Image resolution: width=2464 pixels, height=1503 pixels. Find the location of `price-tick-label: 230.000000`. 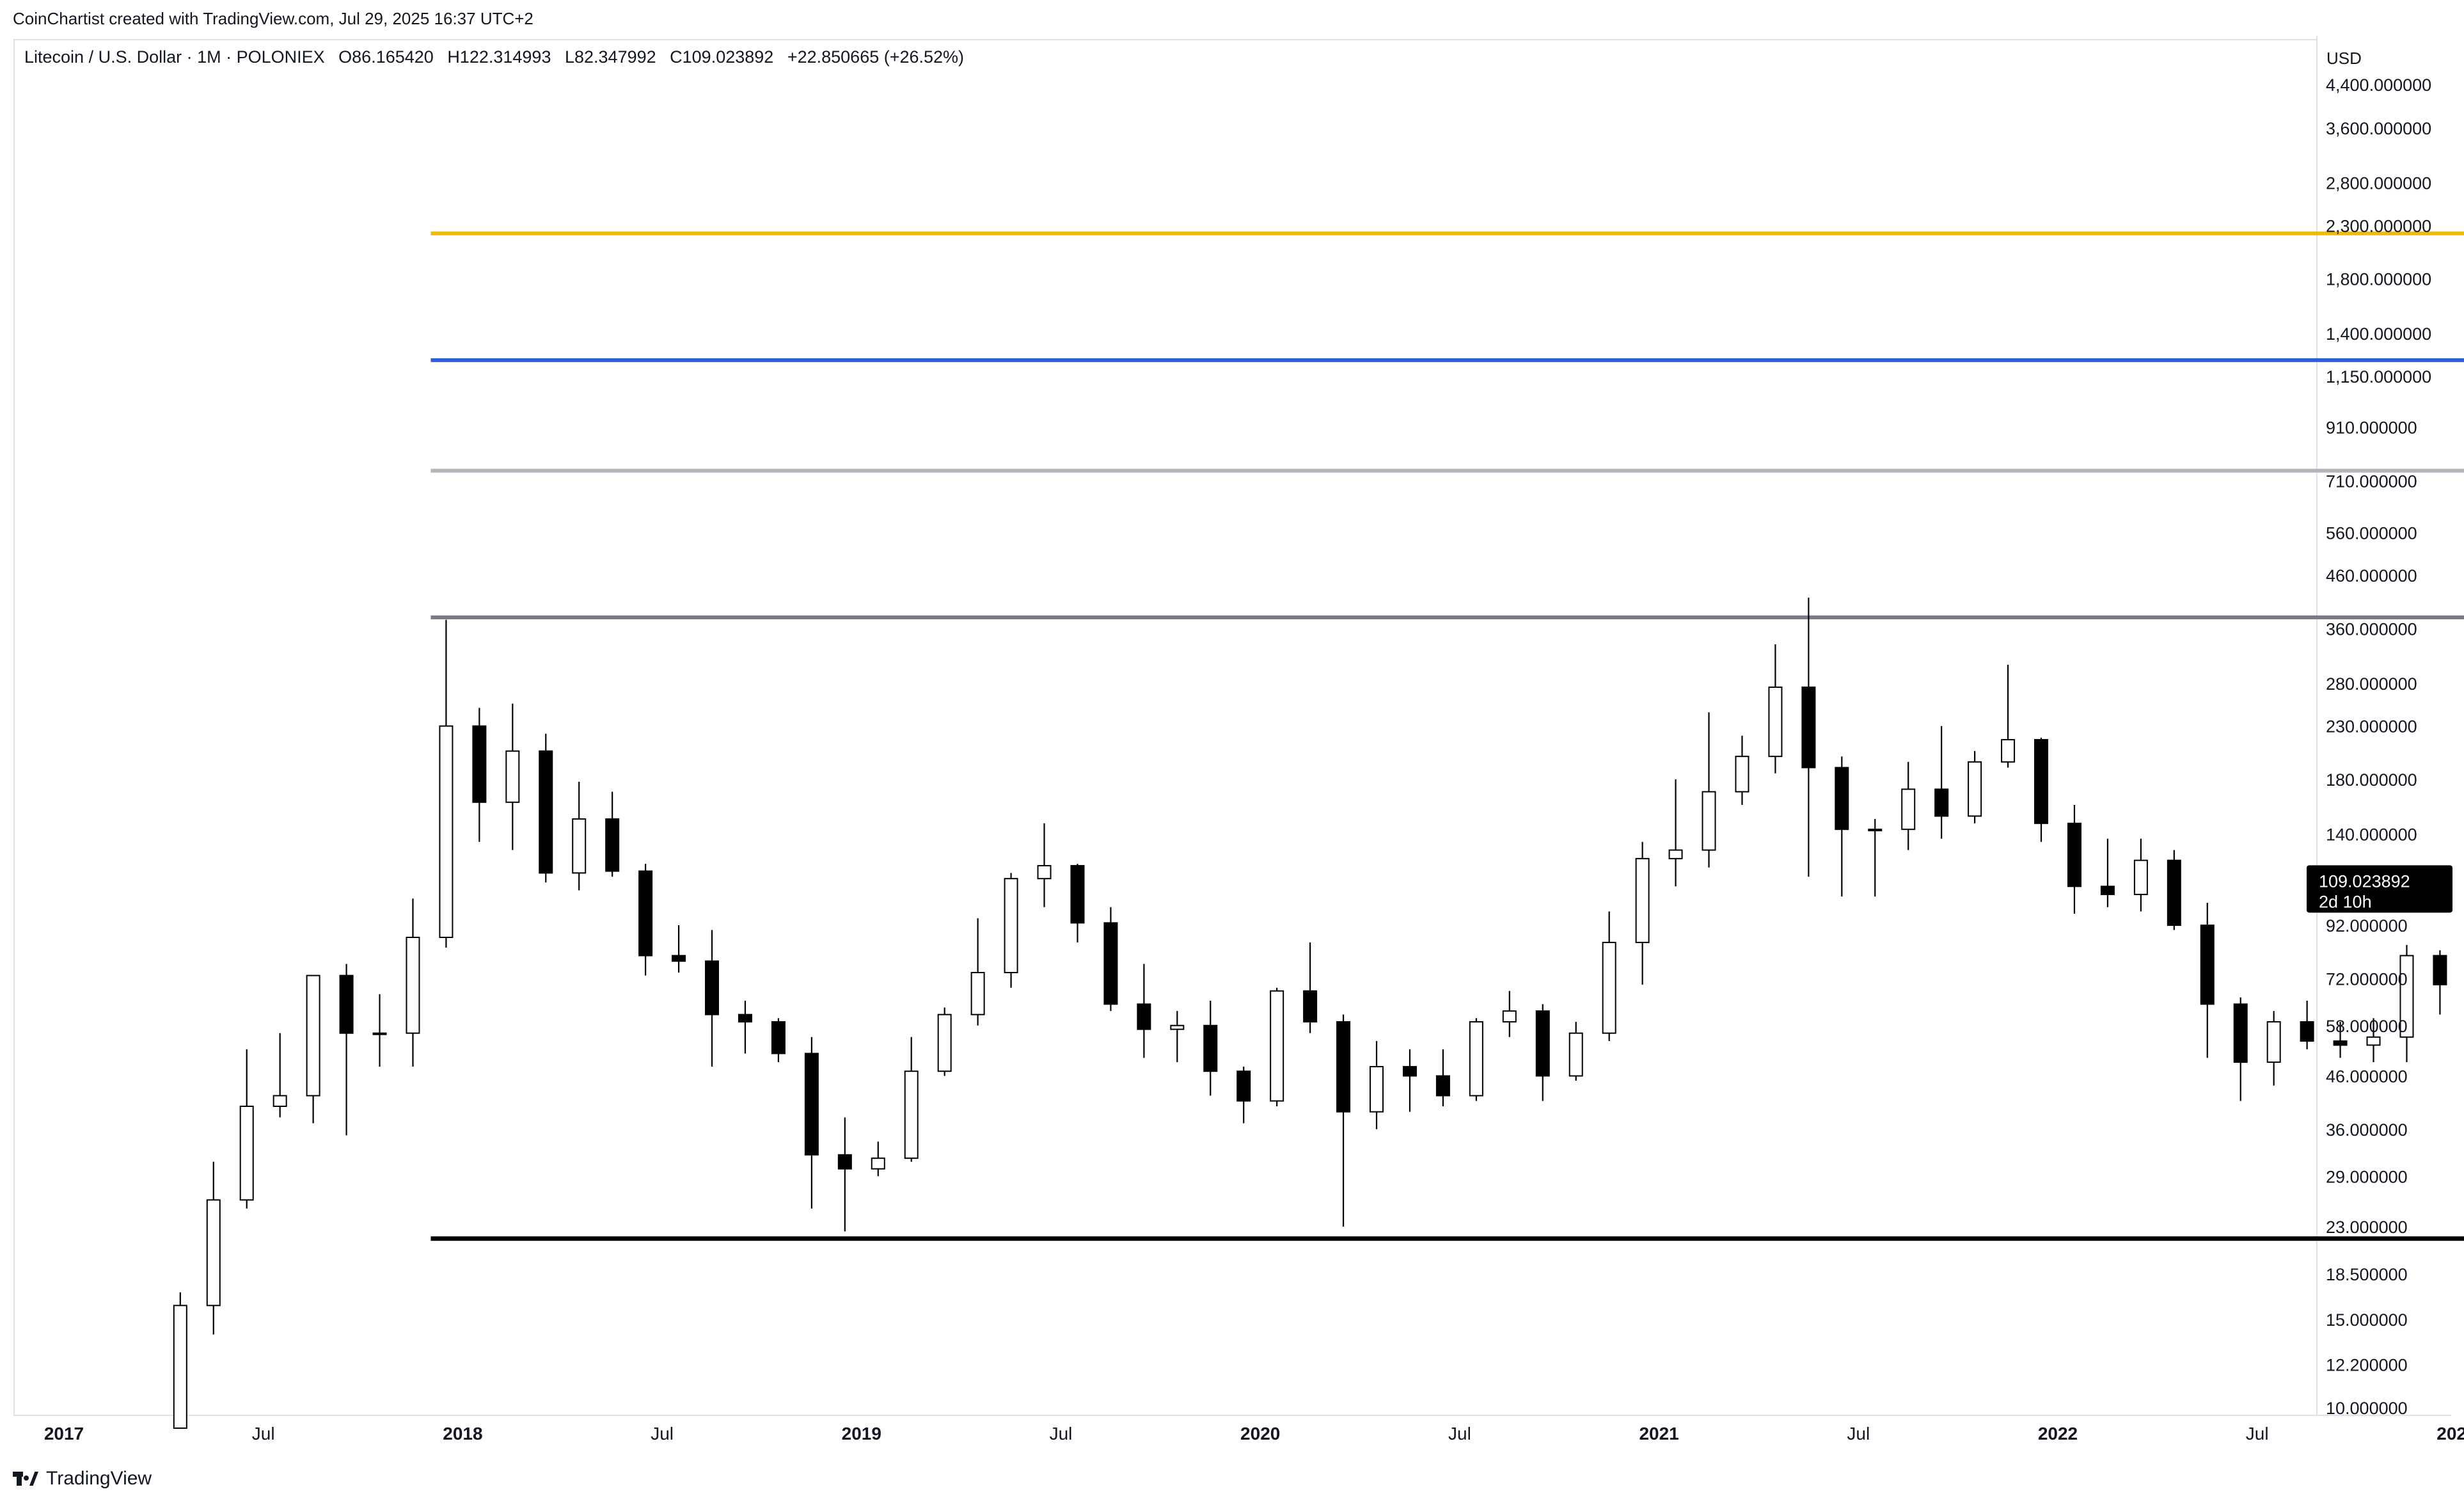

price-tick-label: 230.000000 is located at coordinates (2371, 726).